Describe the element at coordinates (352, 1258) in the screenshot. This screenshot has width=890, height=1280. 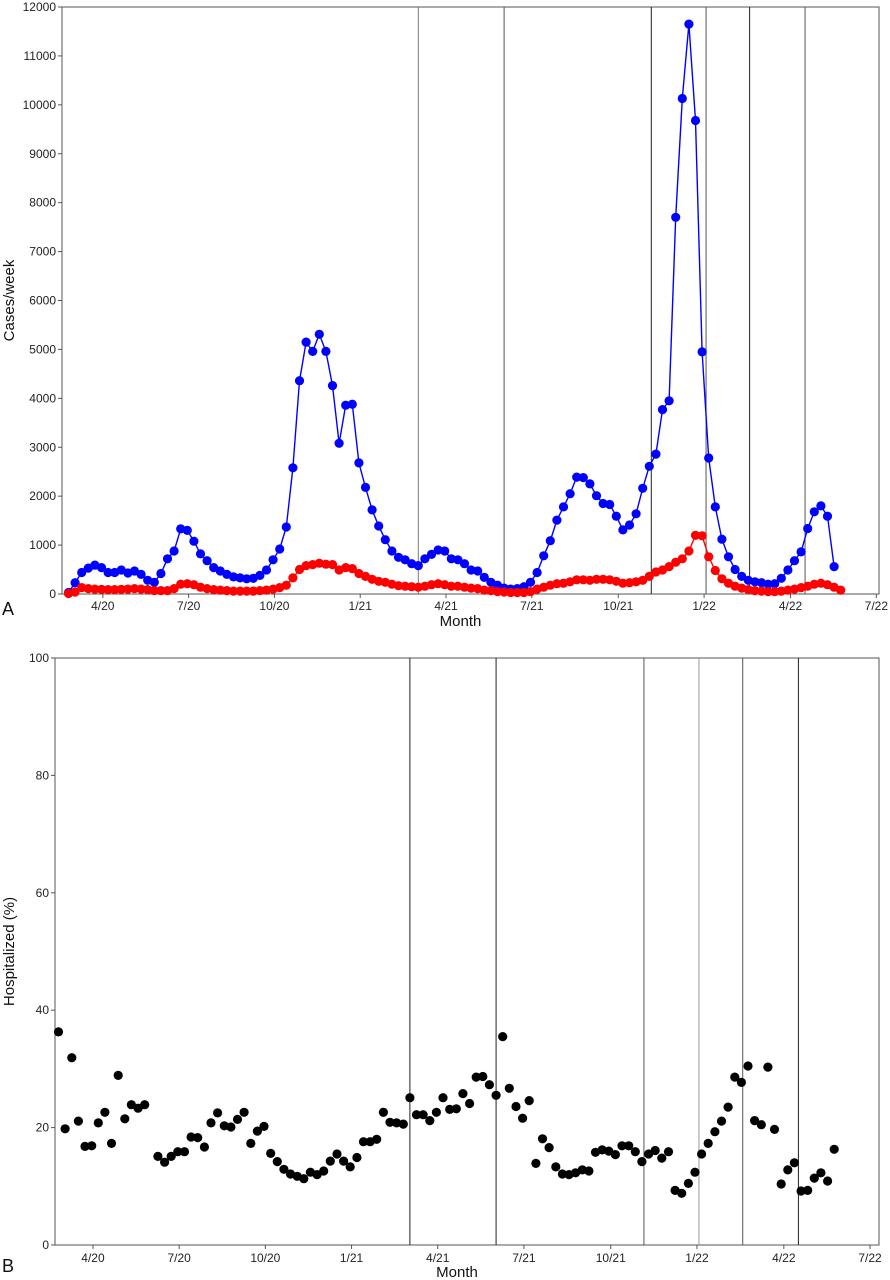
I see `x-tick-label: 1/21` at that location.